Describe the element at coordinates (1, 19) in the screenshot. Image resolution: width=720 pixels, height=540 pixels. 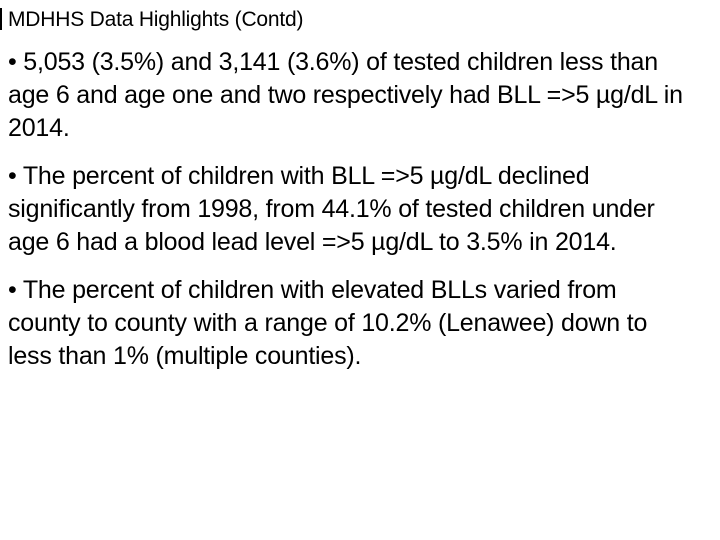
I see `left-edge-artifact` at that location.